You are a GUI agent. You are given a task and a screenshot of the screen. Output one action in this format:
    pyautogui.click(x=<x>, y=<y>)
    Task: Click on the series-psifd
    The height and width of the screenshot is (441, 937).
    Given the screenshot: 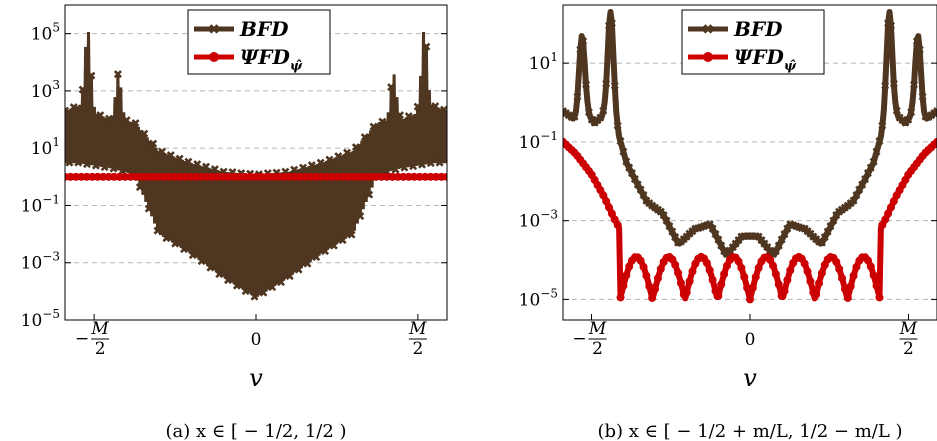 What is the action you would take?
    pyautogui.click(x=256, y=176)
    